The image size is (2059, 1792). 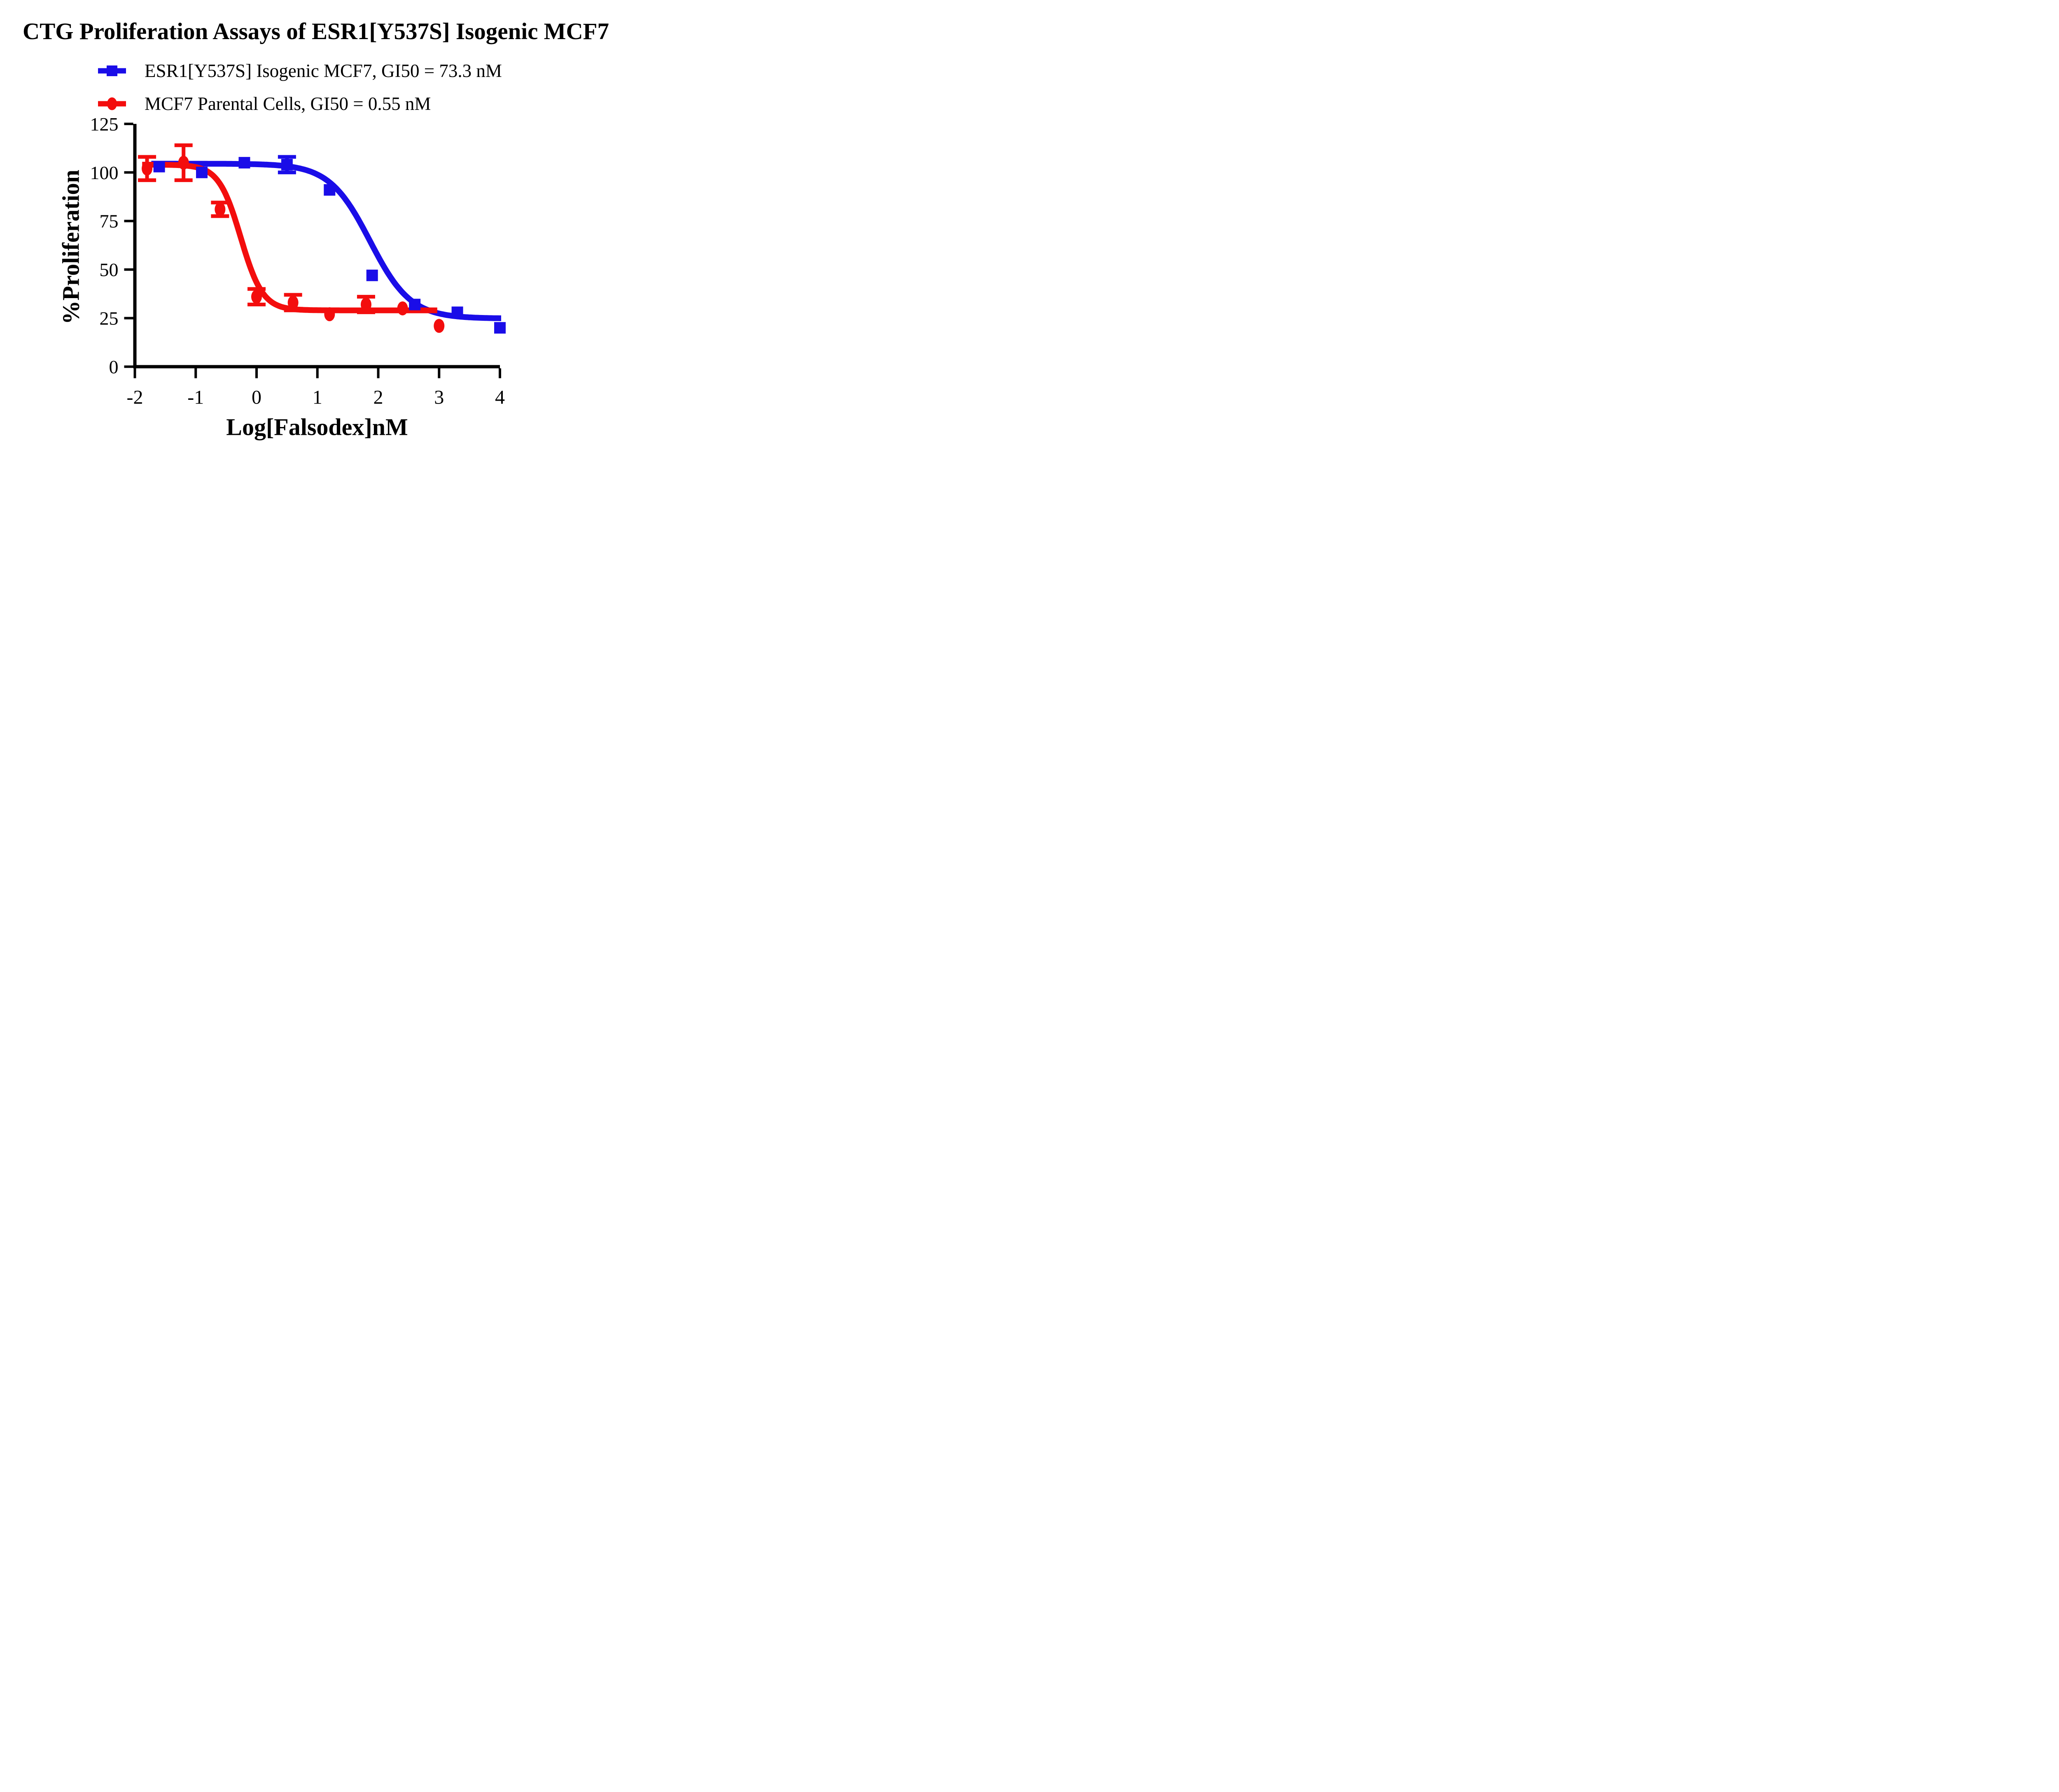 What do you see at coordinates (112, 103) in the screenshot?
I see `legend-circle-marker-icon` at bounding box center [112, 103].